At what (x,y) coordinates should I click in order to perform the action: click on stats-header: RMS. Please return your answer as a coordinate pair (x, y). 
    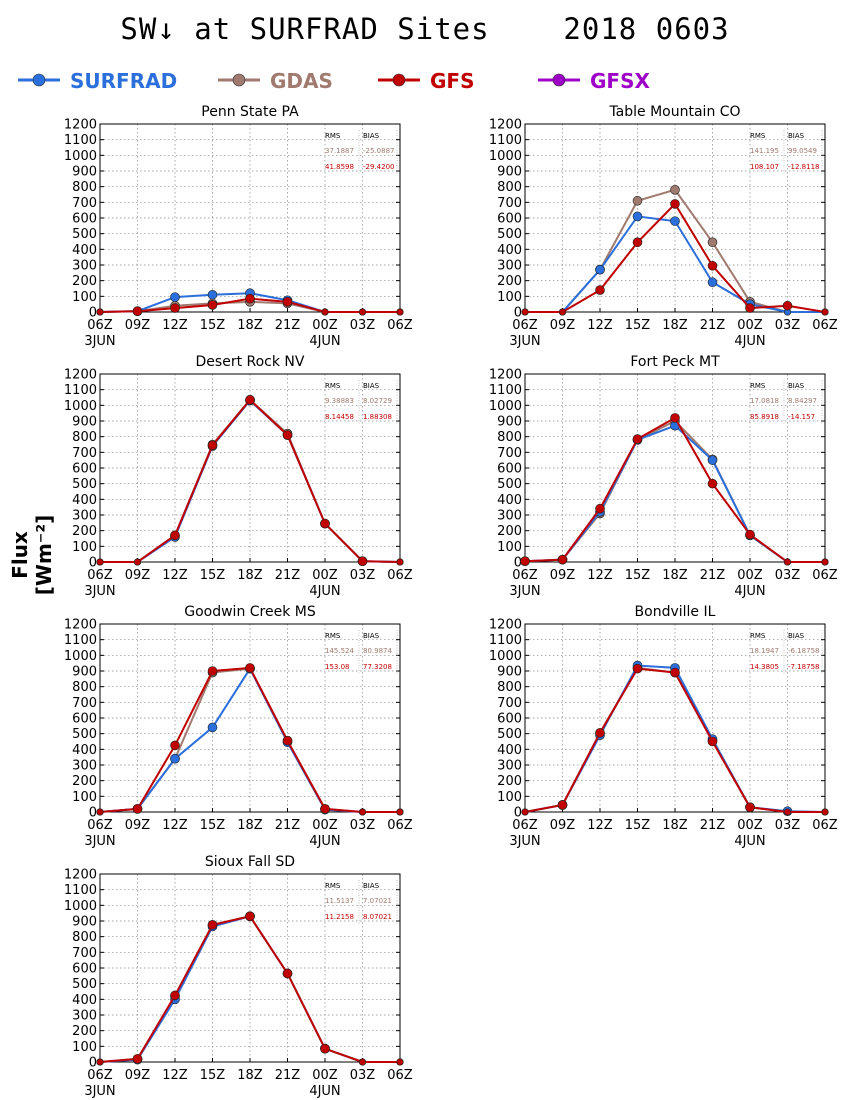
    Looking at the image, I should click on (758, 636).